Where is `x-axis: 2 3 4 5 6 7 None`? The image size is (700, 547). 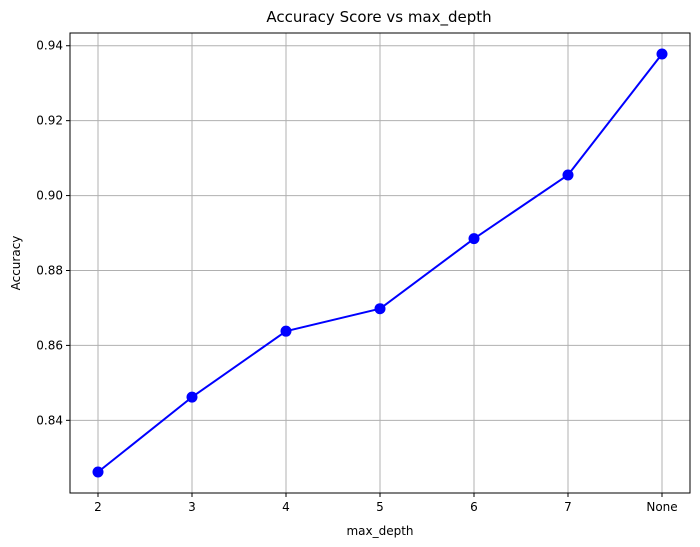
x-axis: 2 3 4 5 6 7 None is located at coordinates (386, 503).